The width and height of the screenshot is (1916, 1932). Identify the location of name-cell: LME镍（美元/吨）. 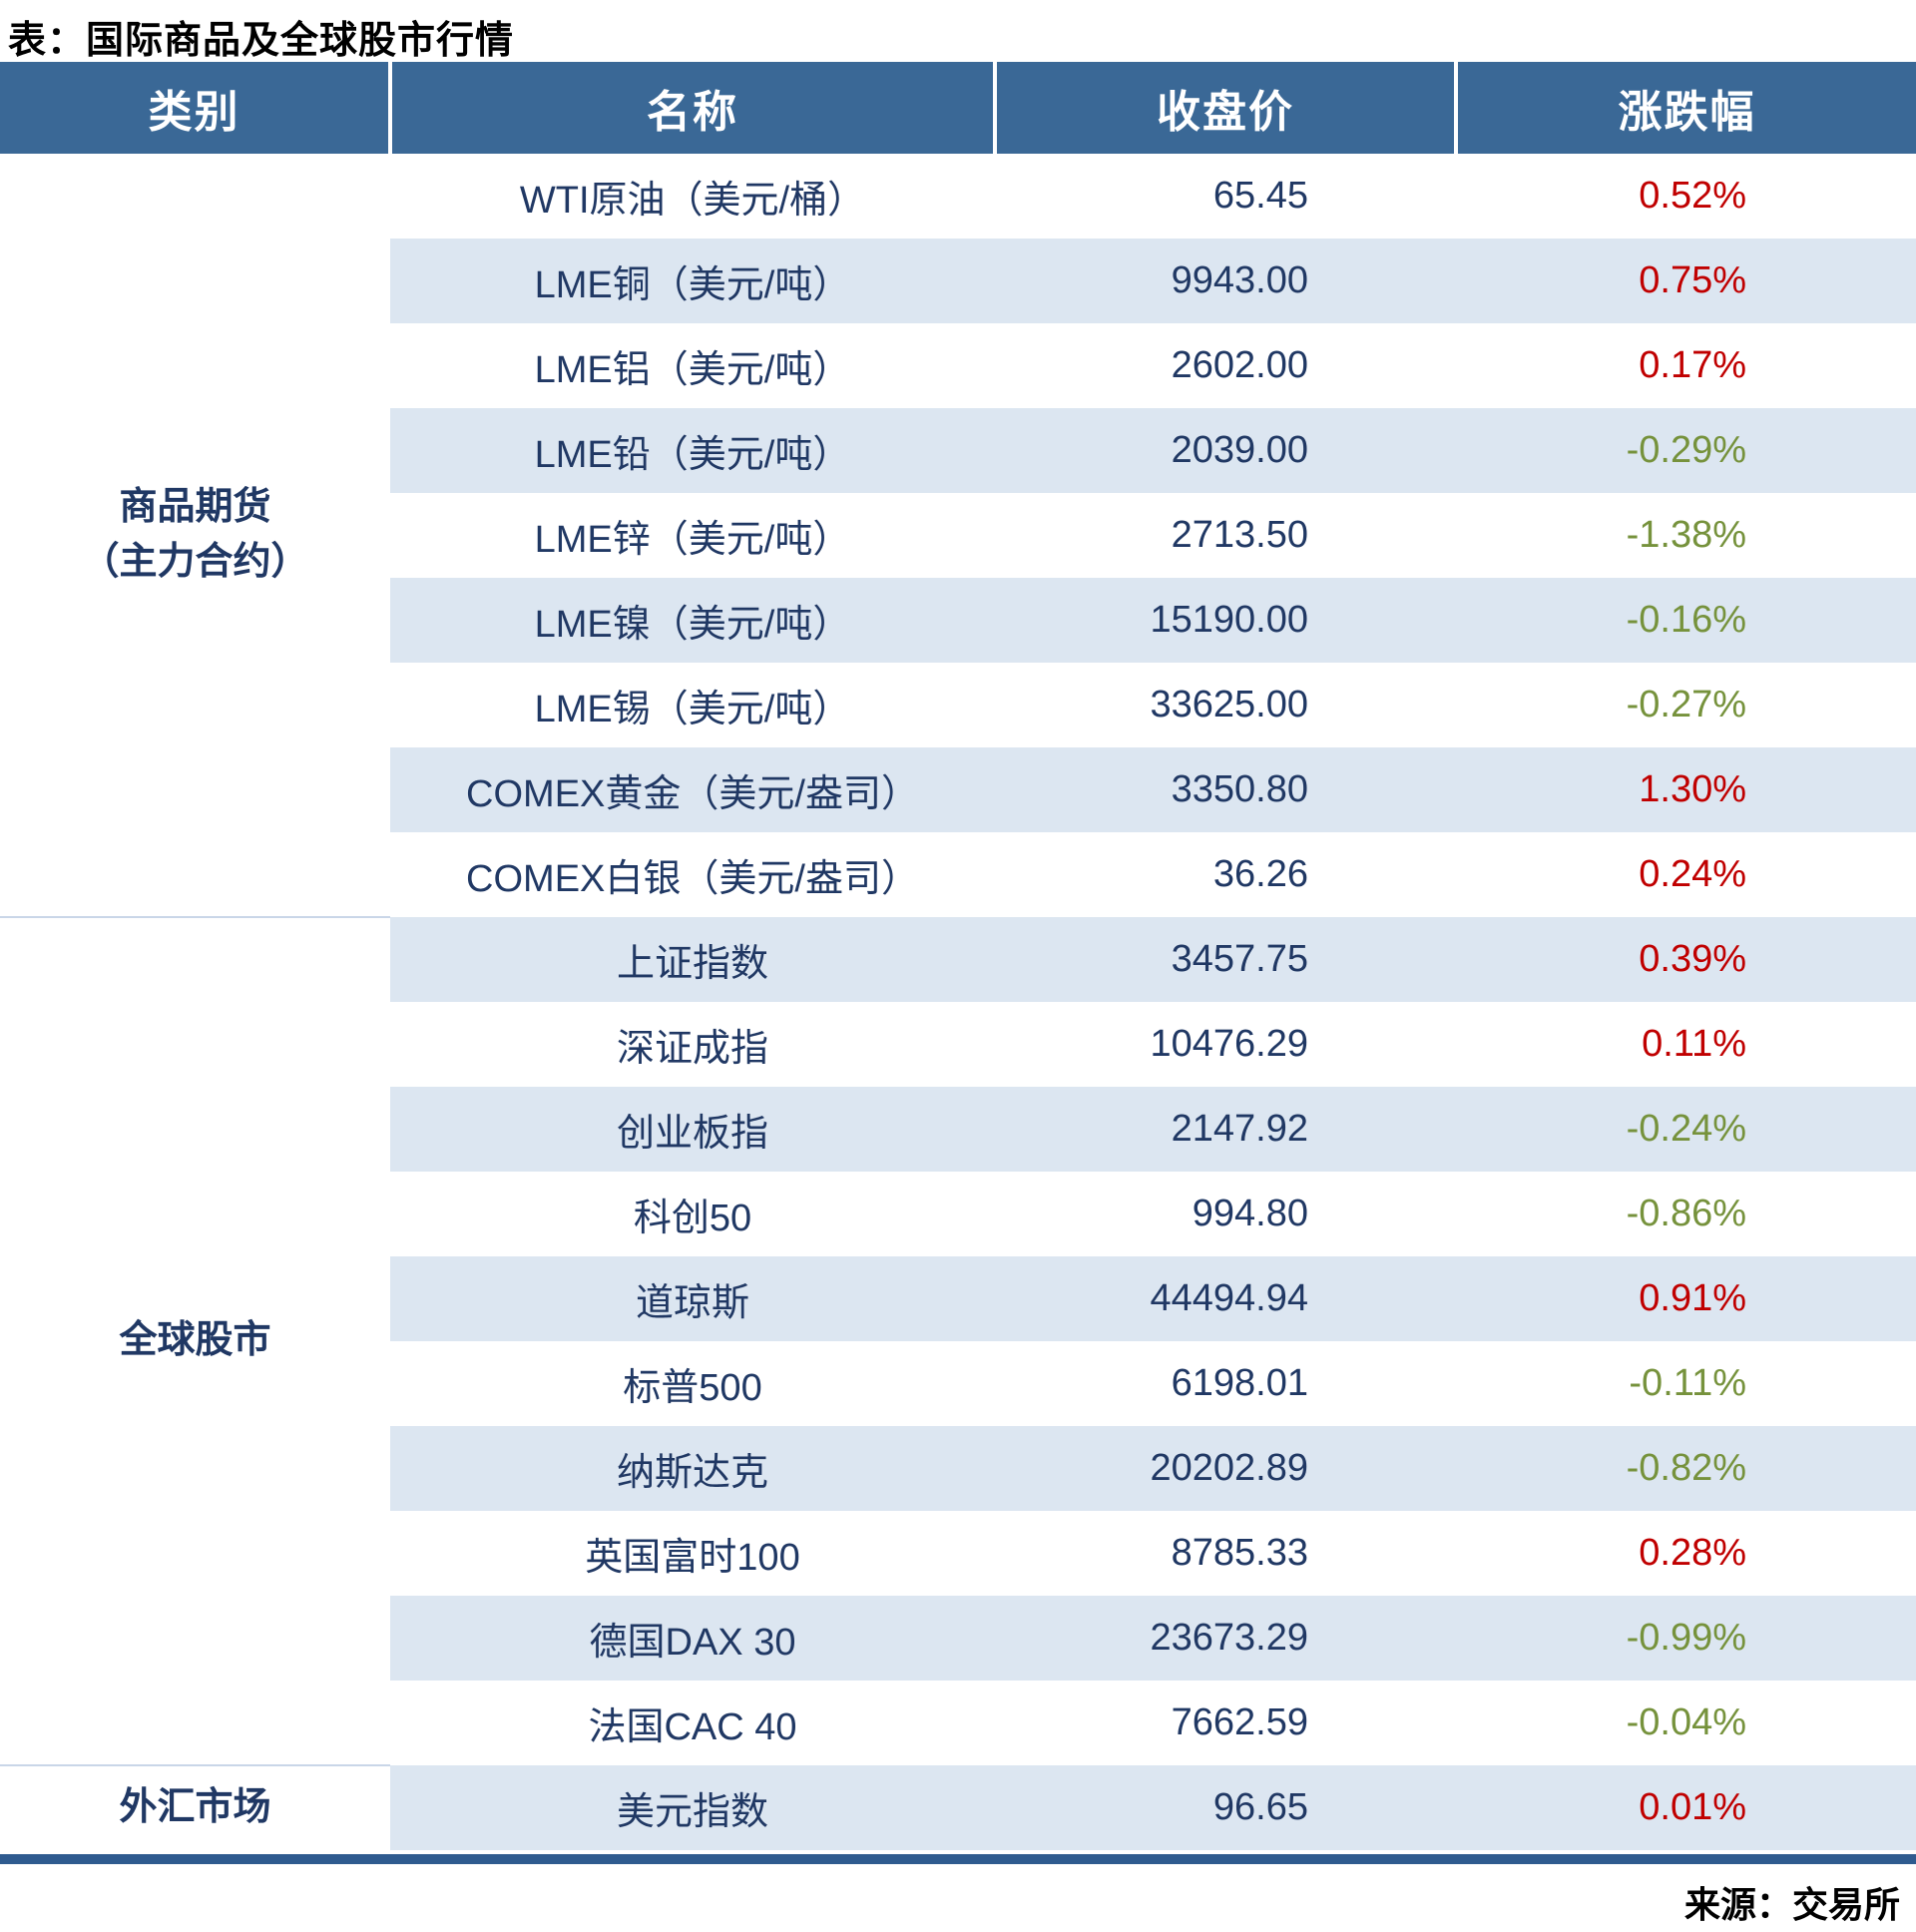
(692, 620).